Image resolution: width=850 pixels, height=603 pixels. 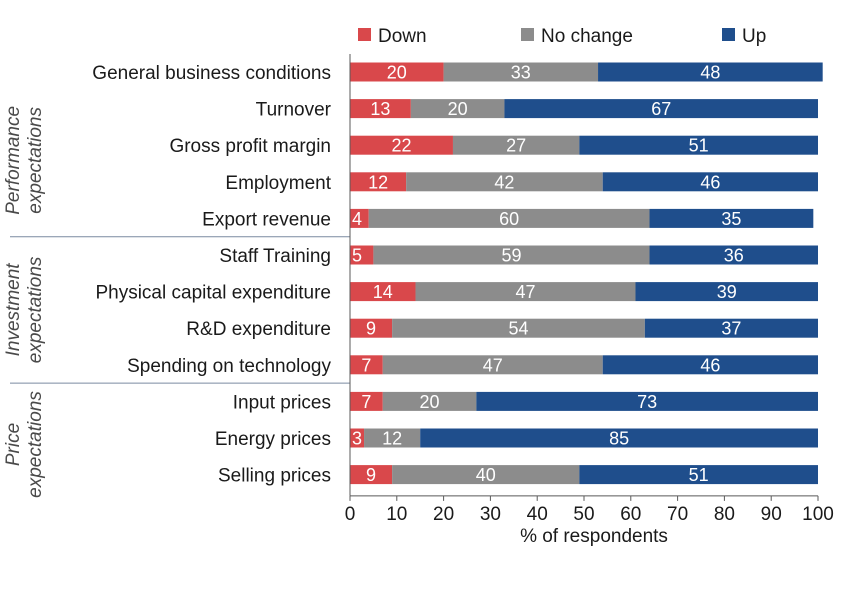 What do you see at coordinates (402, 36) in the screenshot?
I see `legend-label-down: Down` at bounding box center [402, 36].